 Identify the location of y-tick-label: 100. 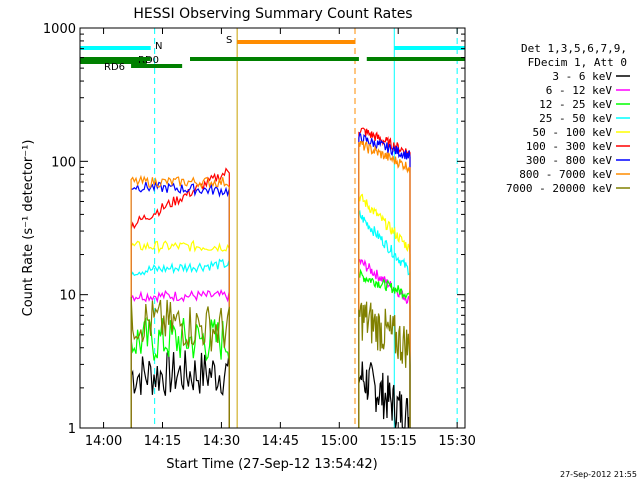
(63, 162).